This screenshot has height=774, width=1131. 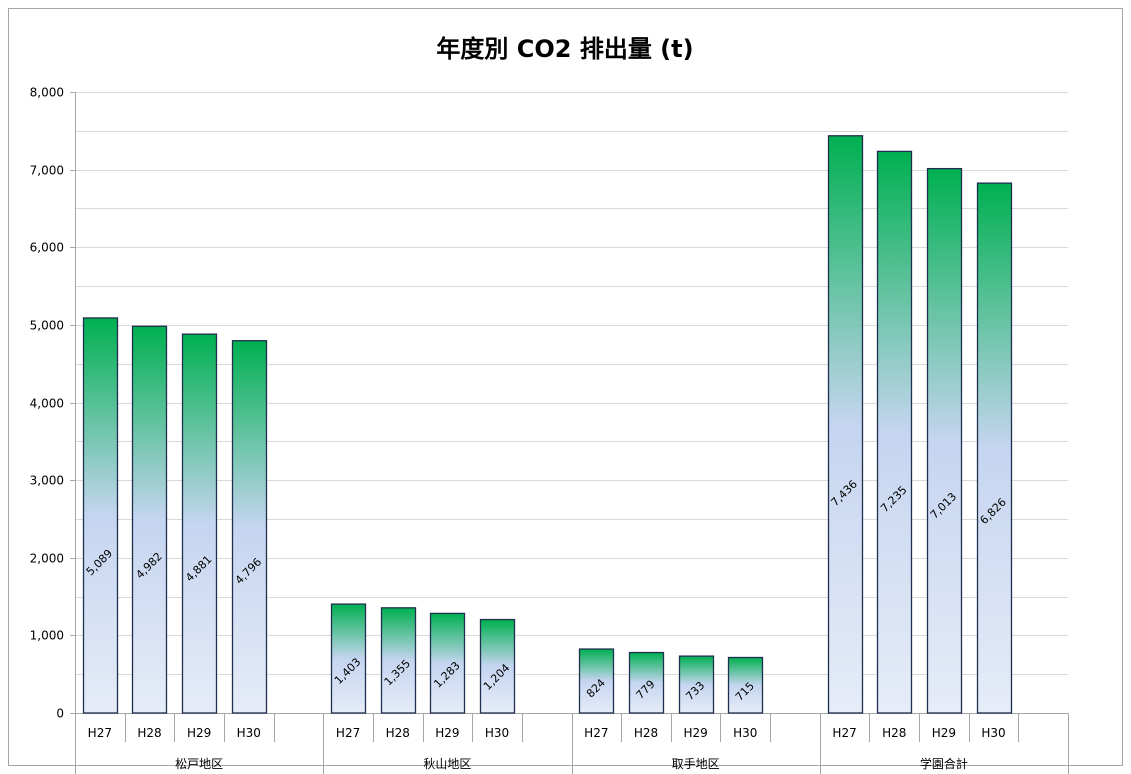 I want to click on y-tick-label: 7,000, so click(x=47, y=171).